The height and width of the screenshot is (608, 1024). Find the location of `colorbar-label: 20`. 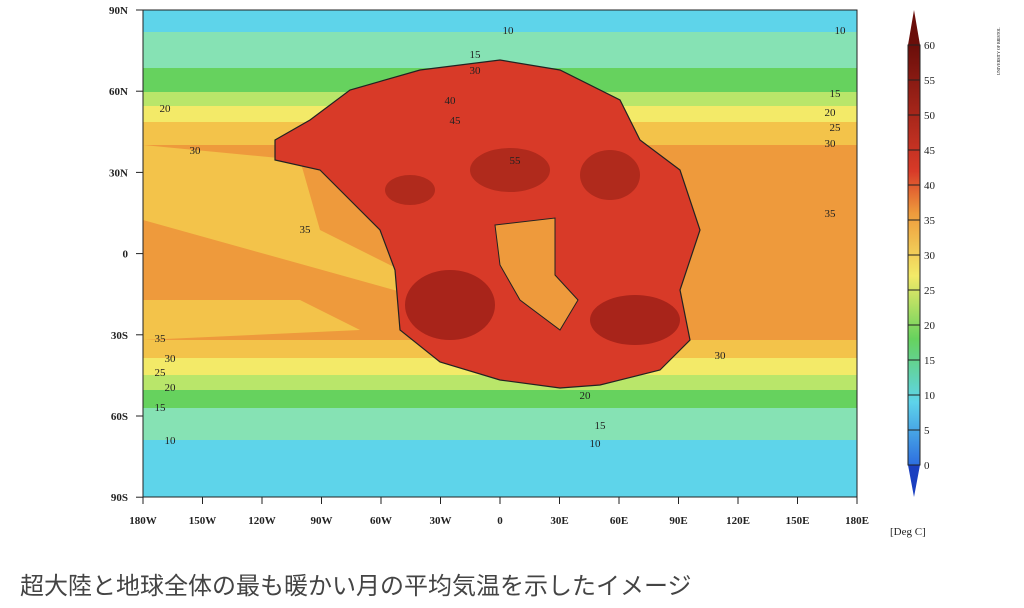

colorbar-label: 20 is located at coordinates (930, 326).